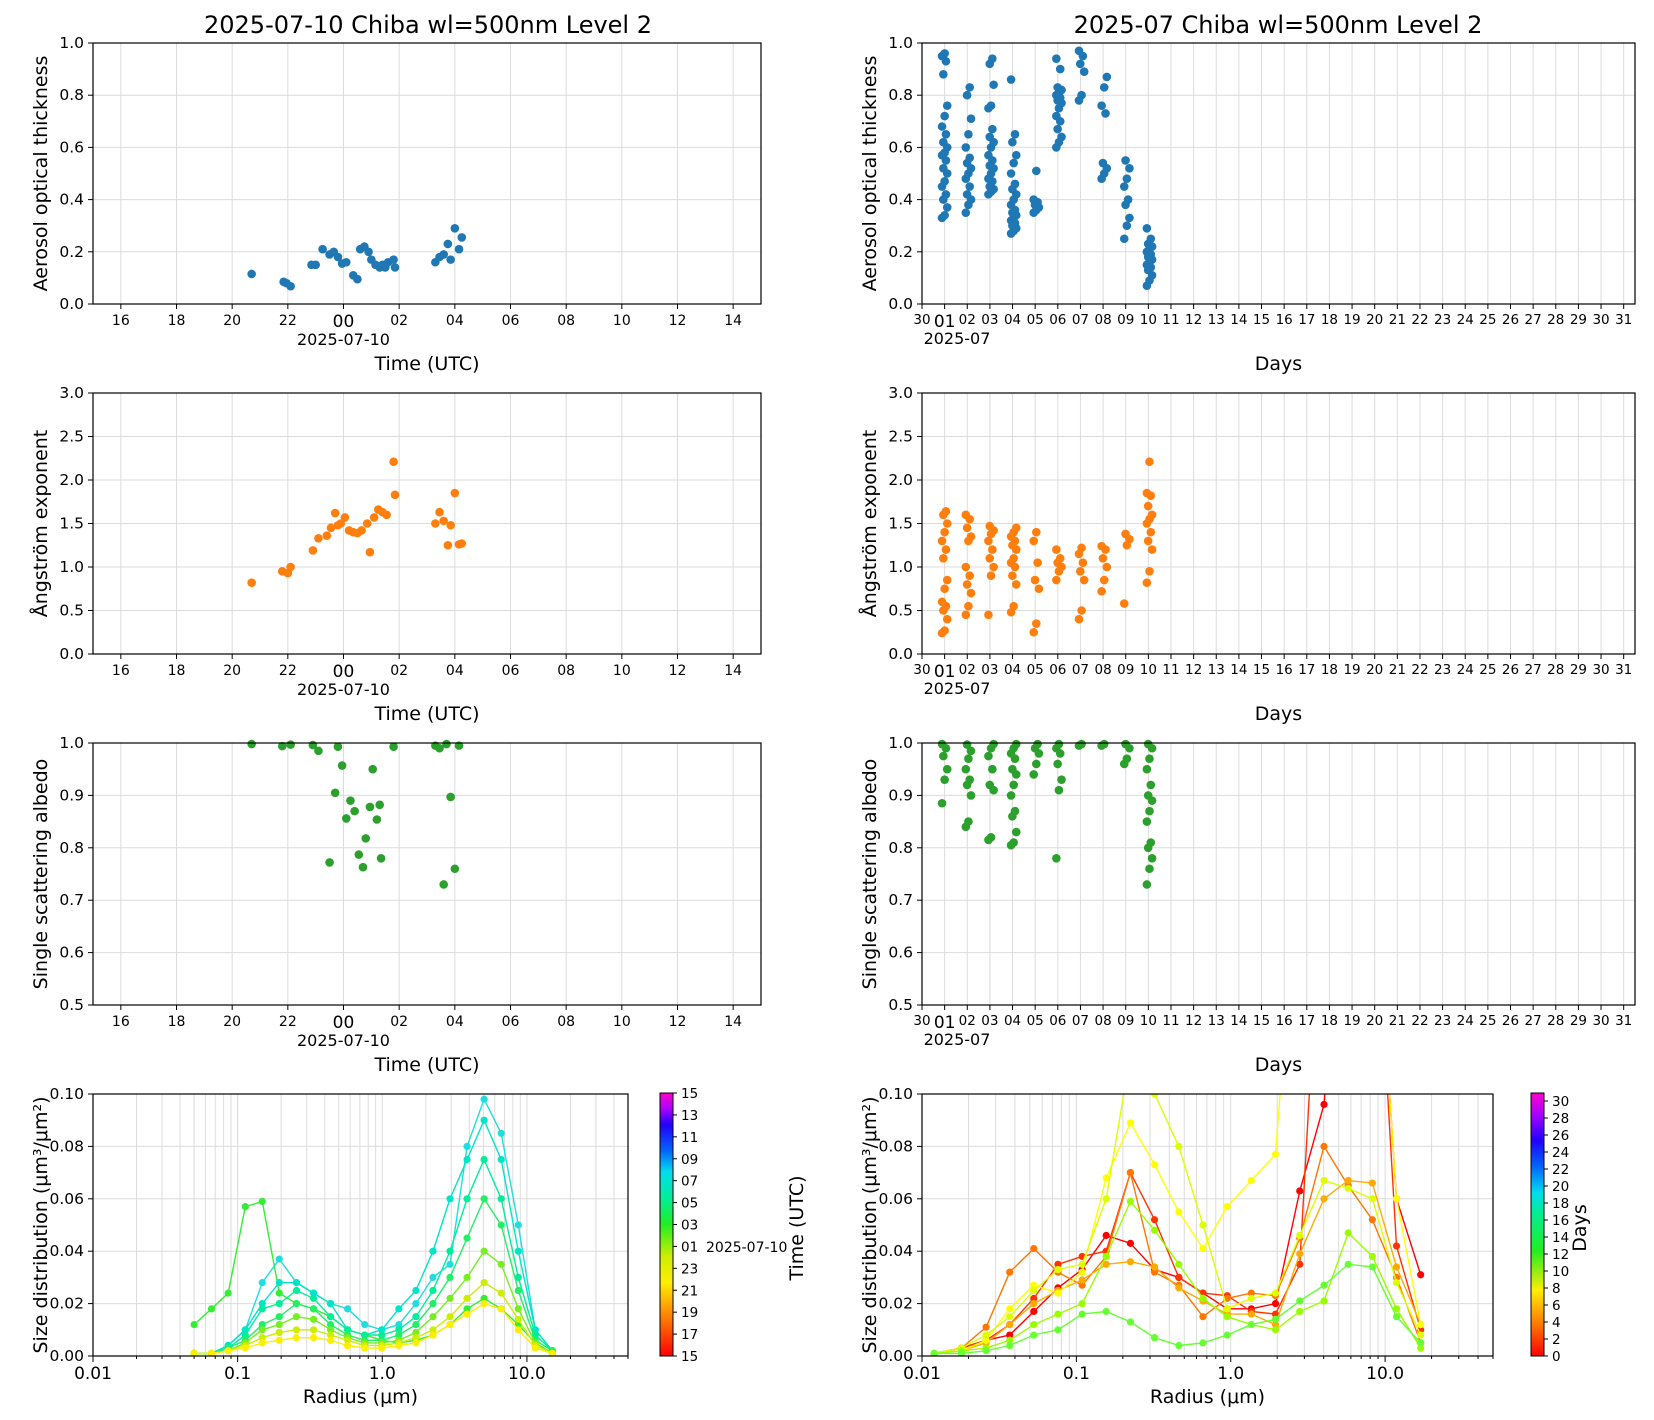  Describe the element at coordinates (900, 480) in the screenshot. I see `y-tick-label: 2.0` at that location.